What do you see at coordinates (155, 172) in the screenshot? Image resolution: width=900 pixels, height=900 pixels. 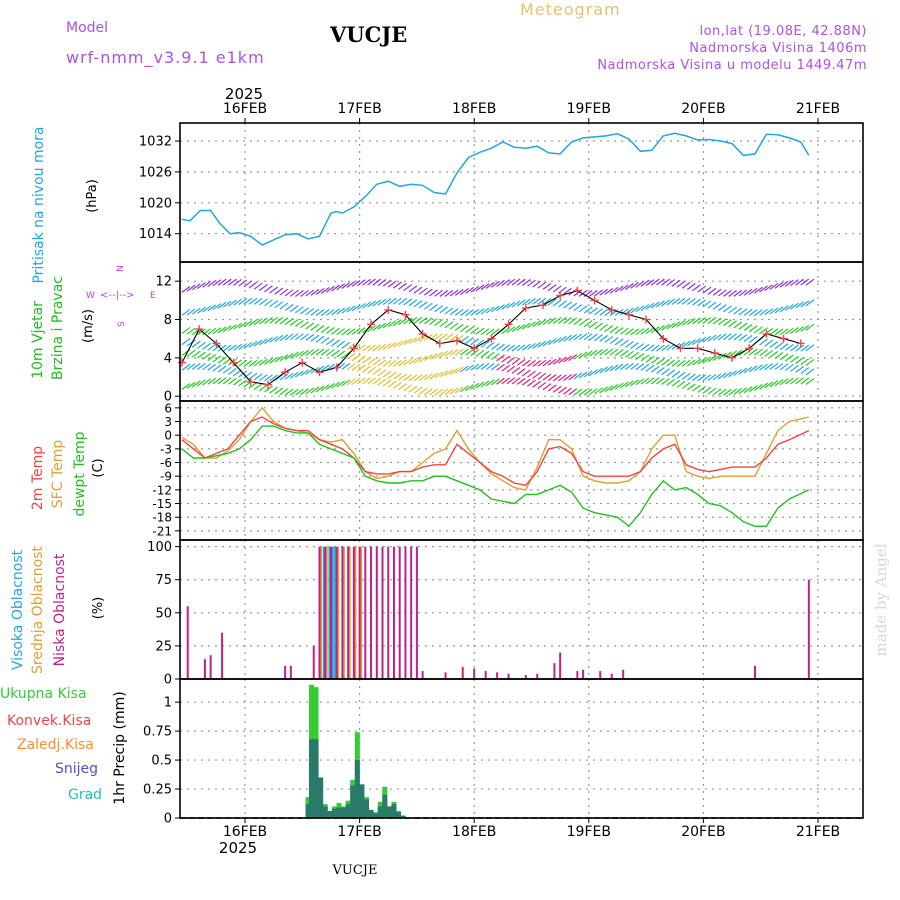 I see `y-tick-label: 1026` at bounding box center [155, 172].